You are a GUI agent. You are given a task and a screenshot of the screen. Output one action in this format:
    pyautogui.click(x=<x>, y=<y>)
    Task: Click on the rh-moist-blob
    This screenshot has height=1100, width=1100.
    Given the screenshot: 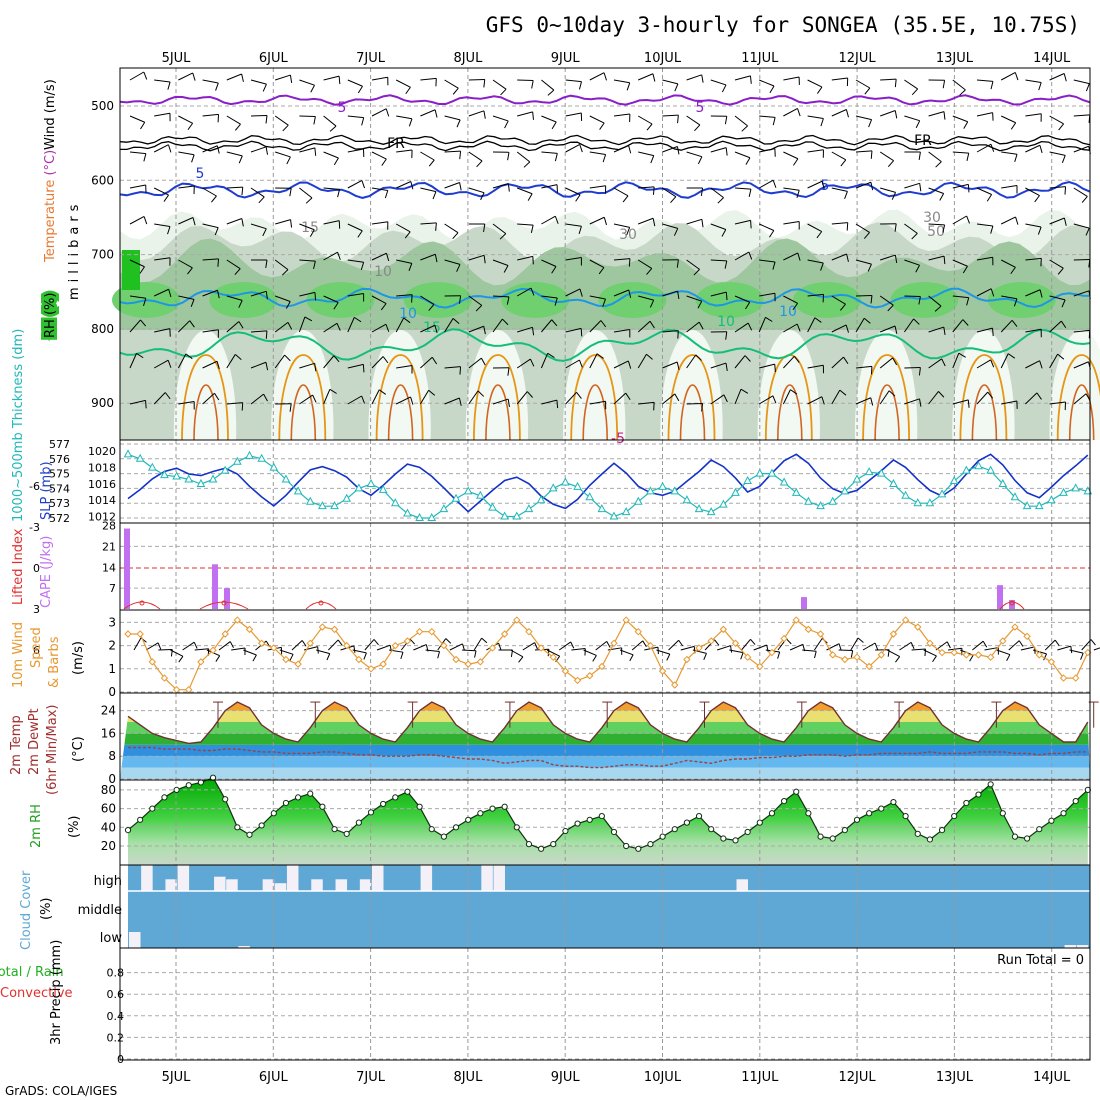 What is the action you would take?
    pyautogui.click(x=1021, y=300)
    